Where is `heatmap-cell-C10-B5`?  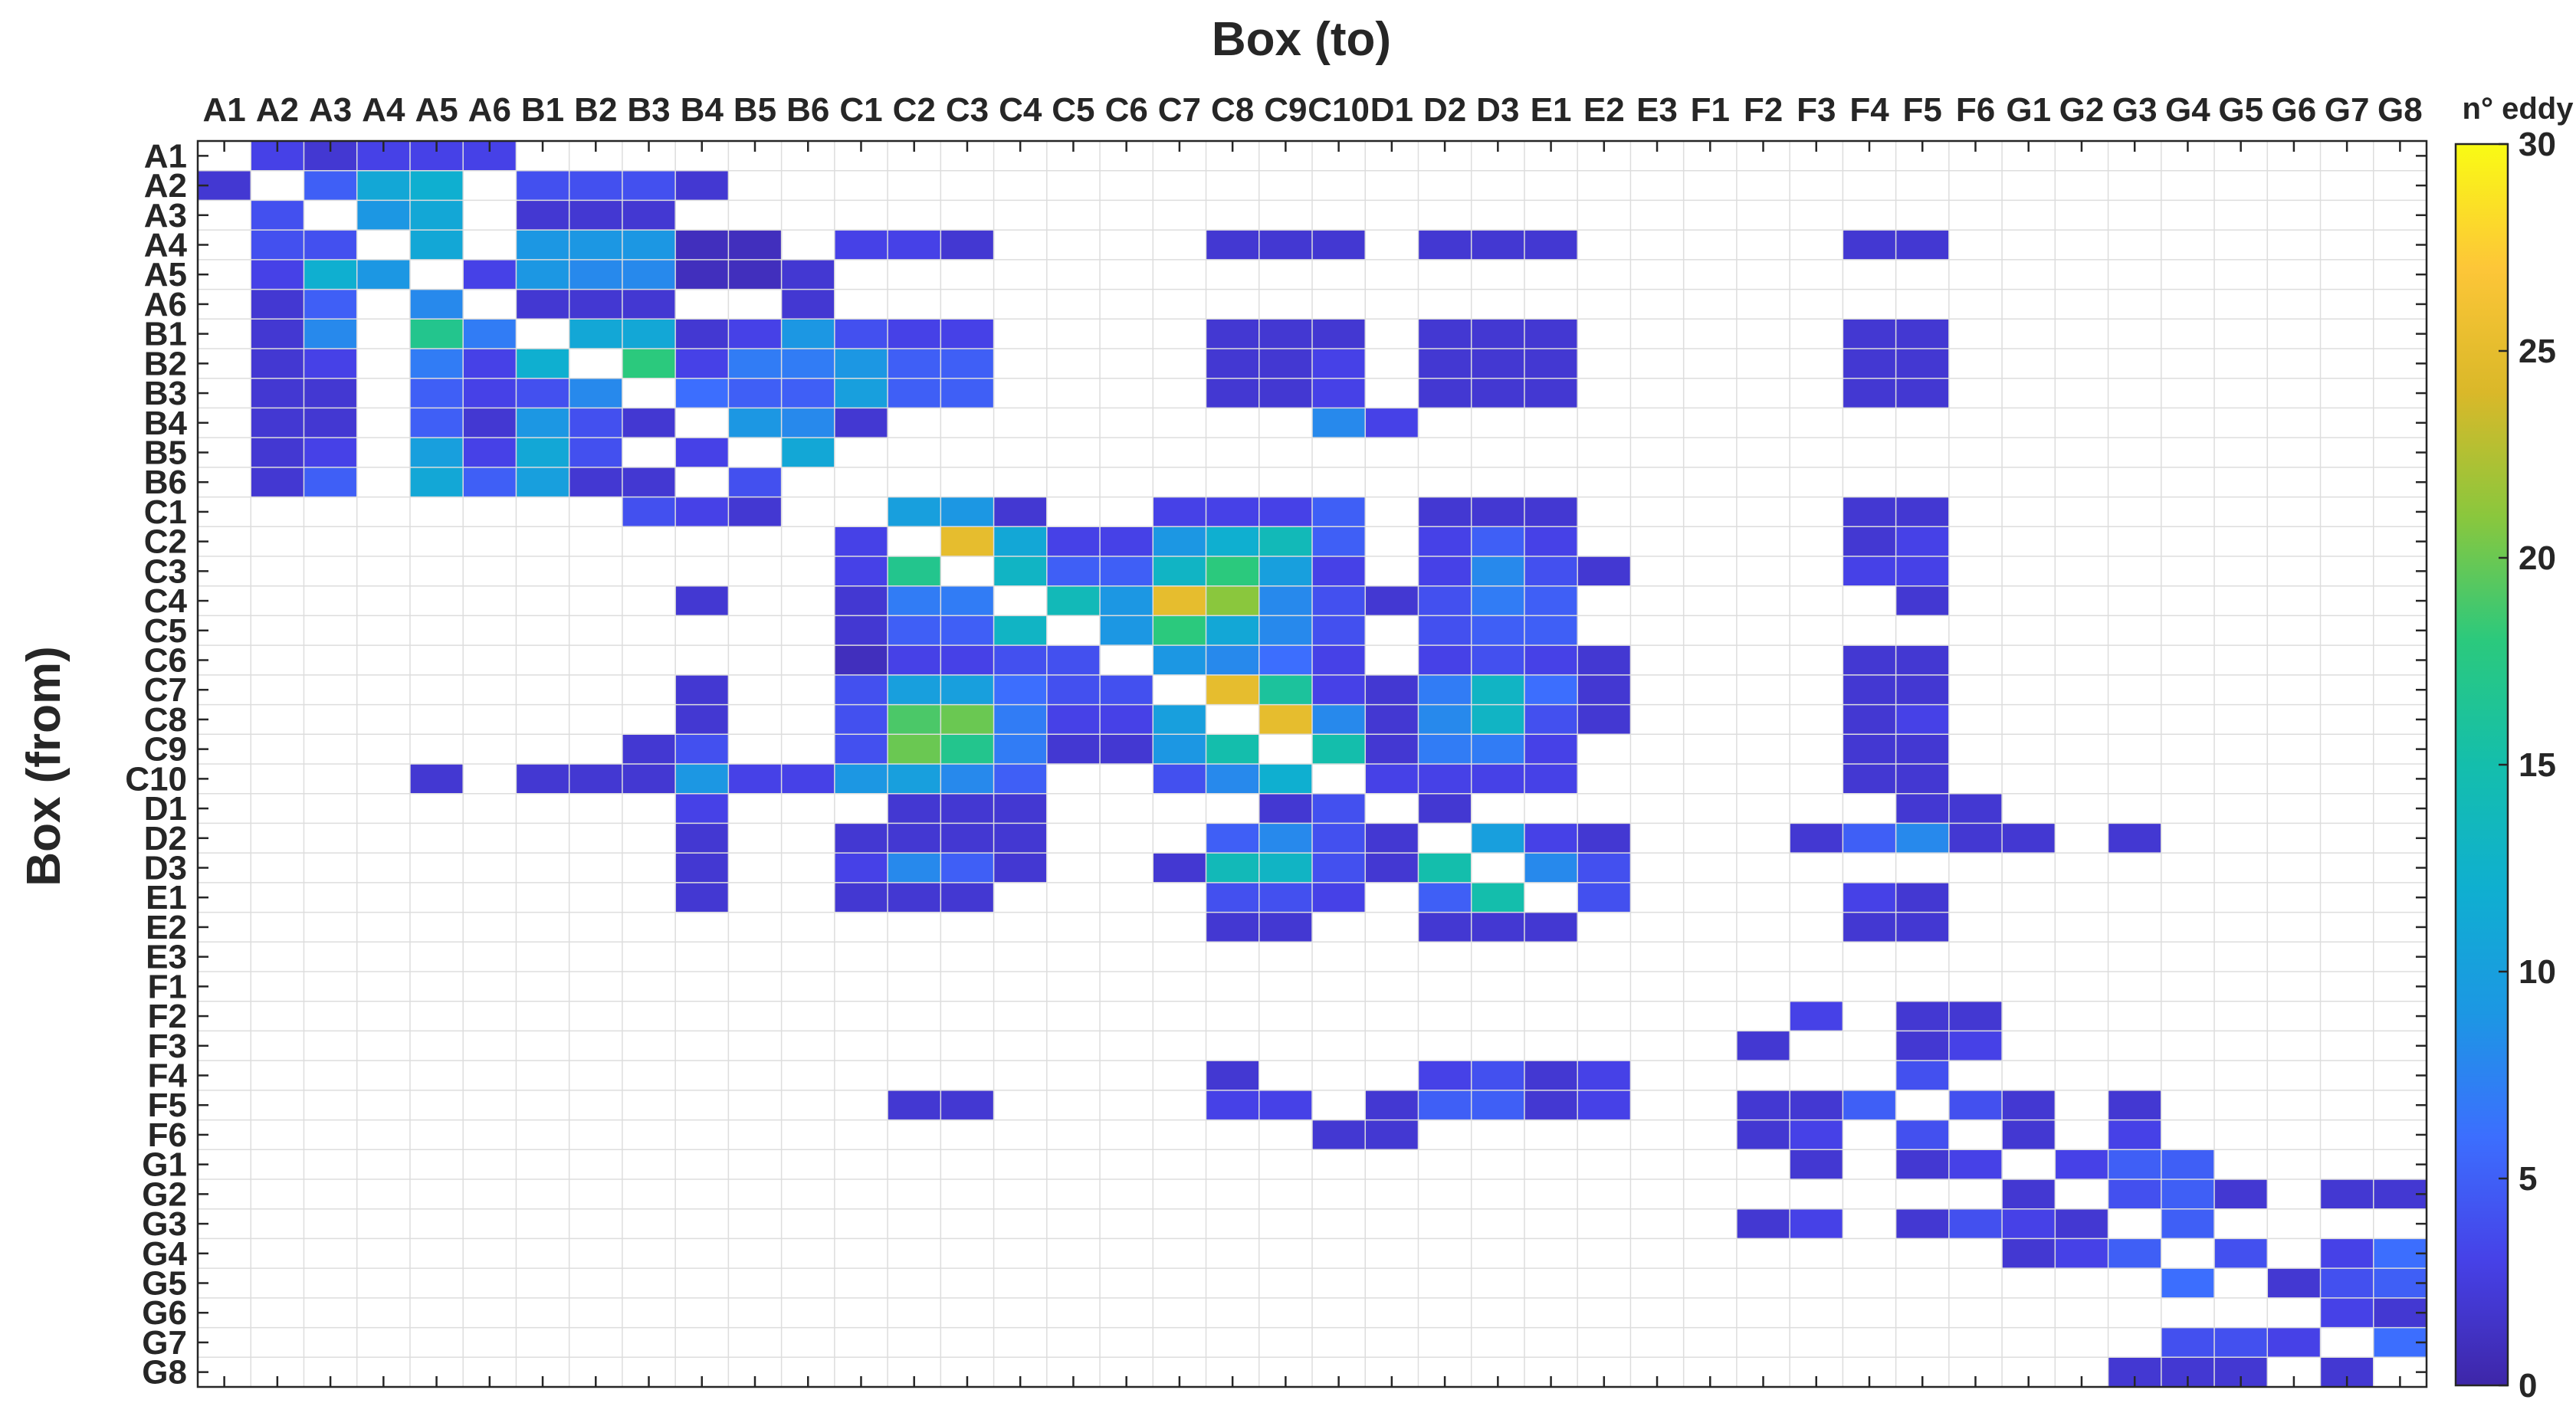 heatmap-cell-C10-B5 is located at coordinates (755, 779).